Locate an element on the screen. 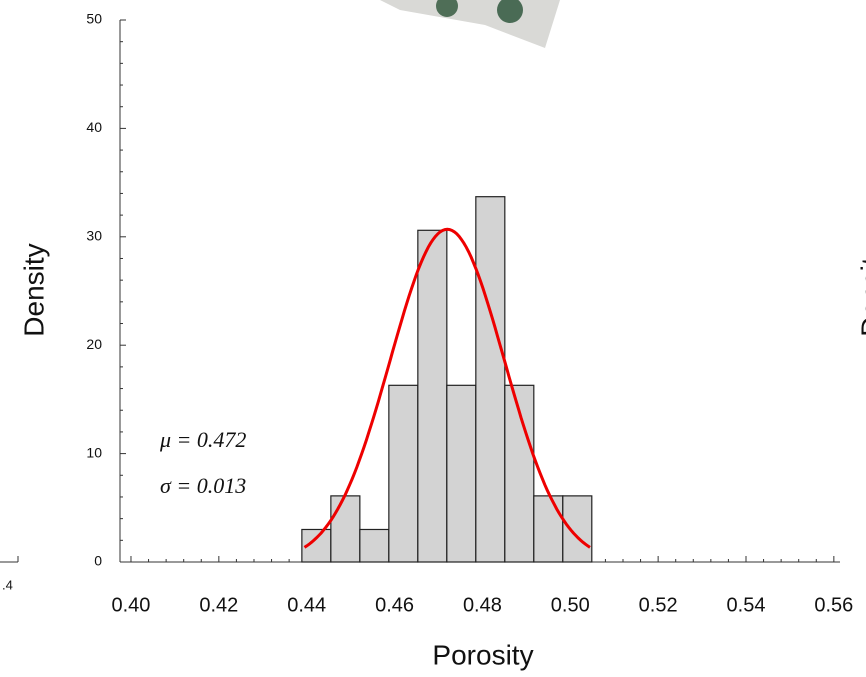  y-tick-label: 20 is located at coordinates (94, 344).